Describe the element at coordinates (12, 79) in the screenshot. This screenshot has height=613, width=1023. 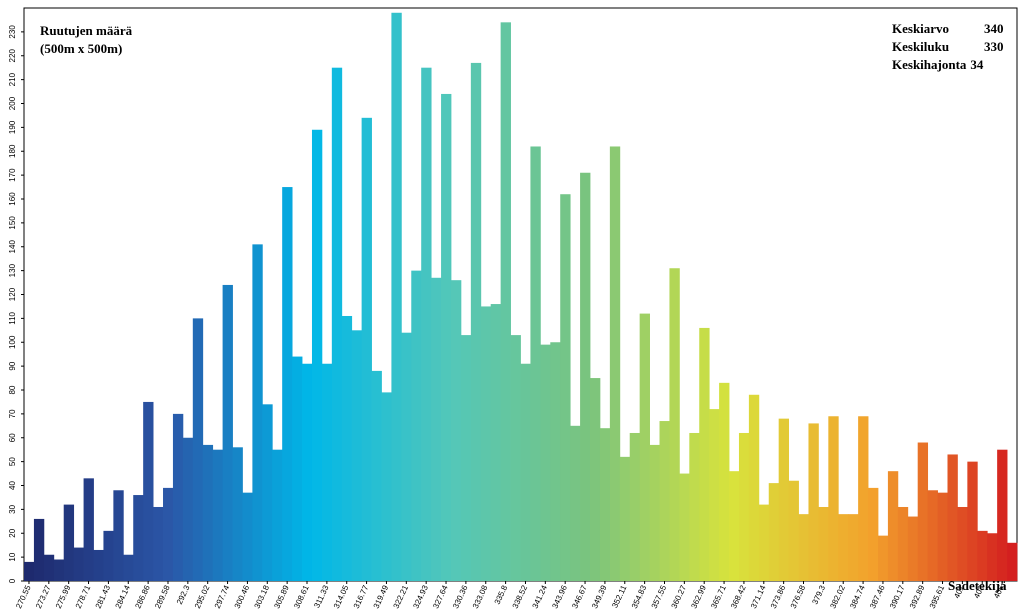
I see `y-tick-label: 210` at that location.